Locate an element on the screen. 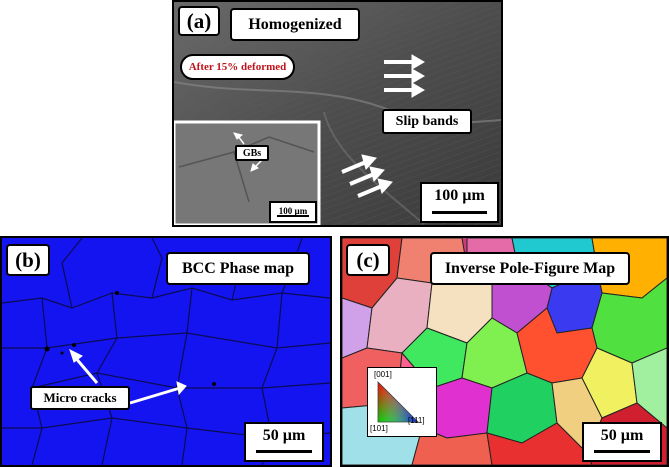 This screenshot has height=467, width=669. panel-c-scale-text: 50 µm is located at coordinates (622, 435).